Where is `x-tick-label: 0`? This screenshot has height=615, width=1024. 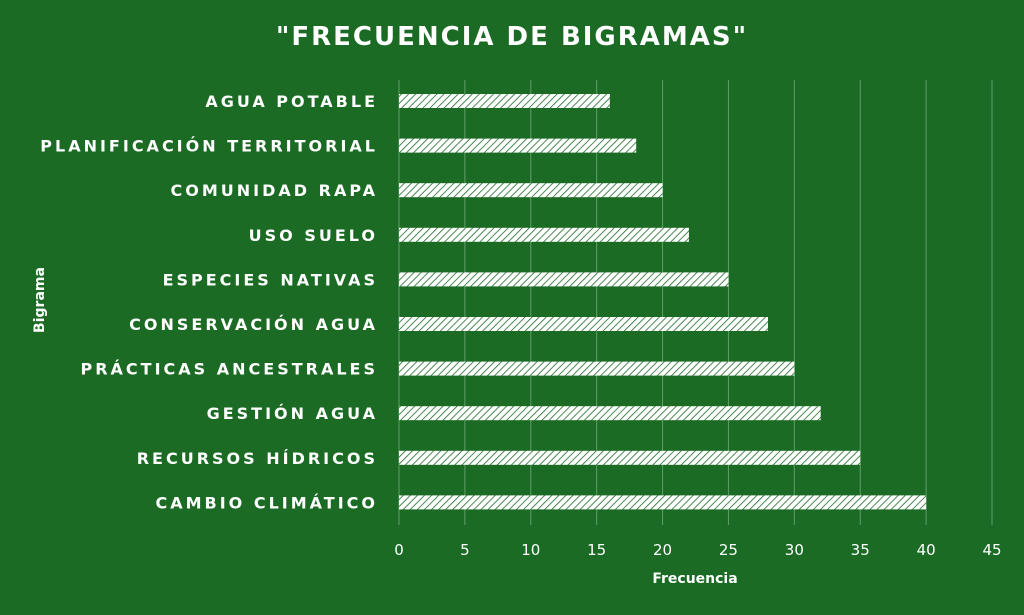 x-tick-label: 0 is located at coordinates (399, 550).